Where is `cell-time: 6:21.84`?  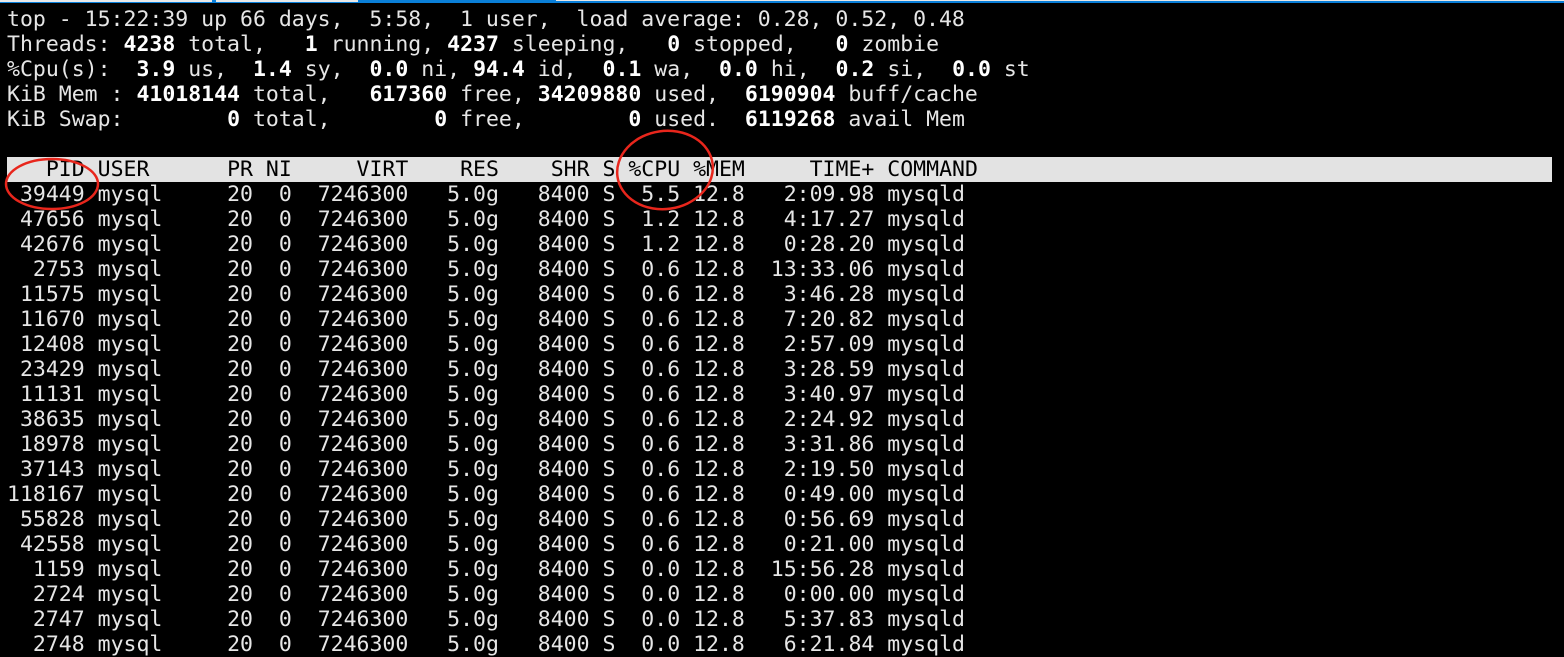
cell-time: 6:21.84 is located at coordinates (809, 644).